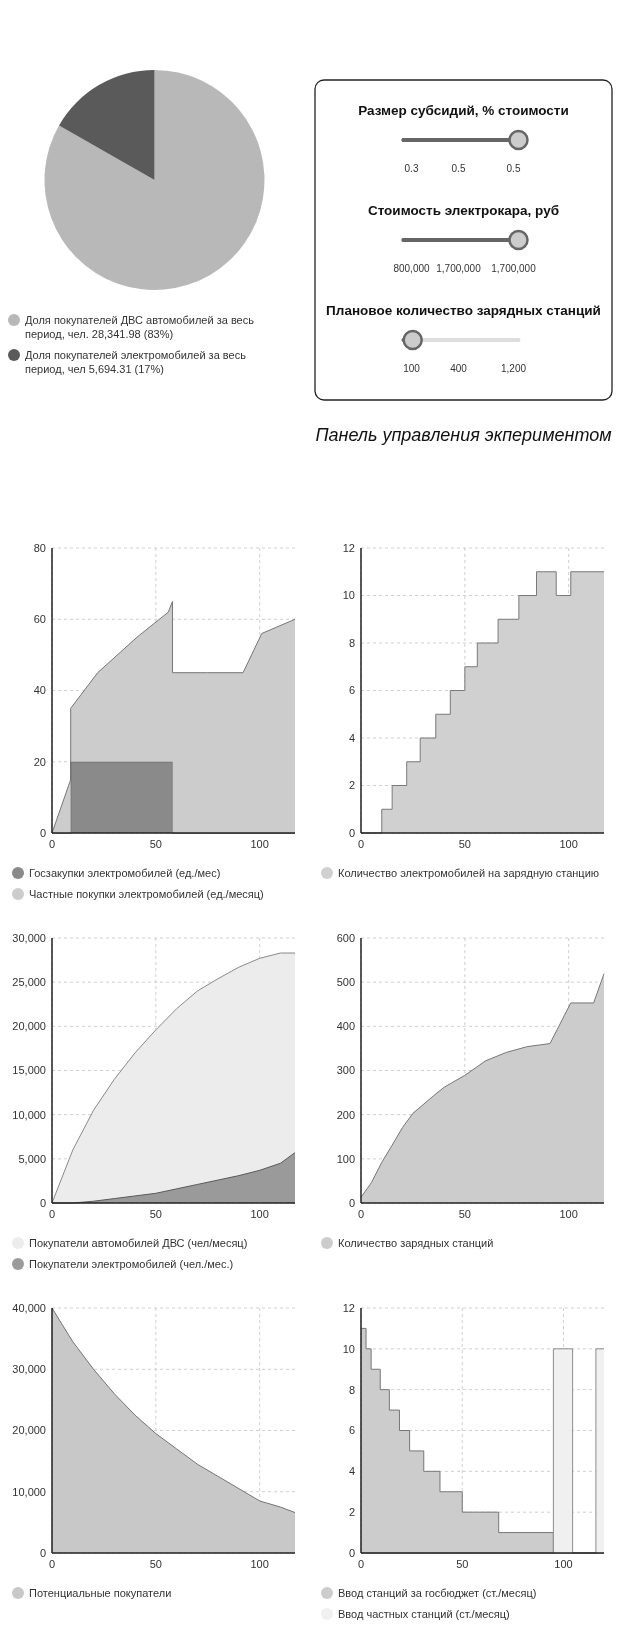 Image resolution: width=618 pixels, height=1643 pixels. Describe the element at coordinates (463, 310) in the screenshot. I see `text: Плановое количество зарядных станций` at that location.